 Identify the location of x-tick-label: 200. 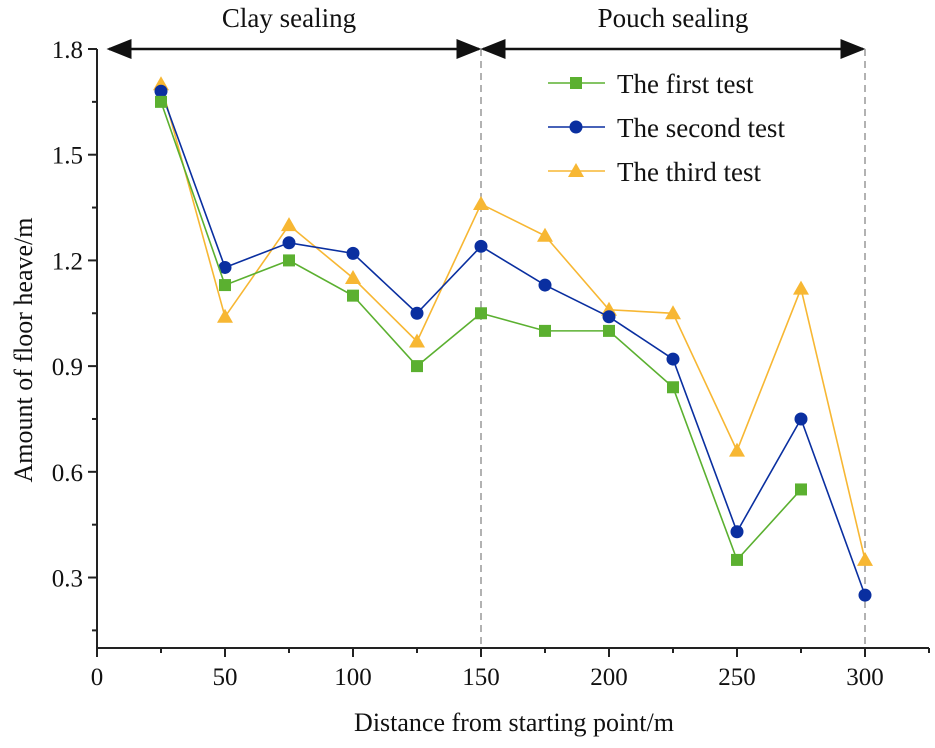
(609, 677).